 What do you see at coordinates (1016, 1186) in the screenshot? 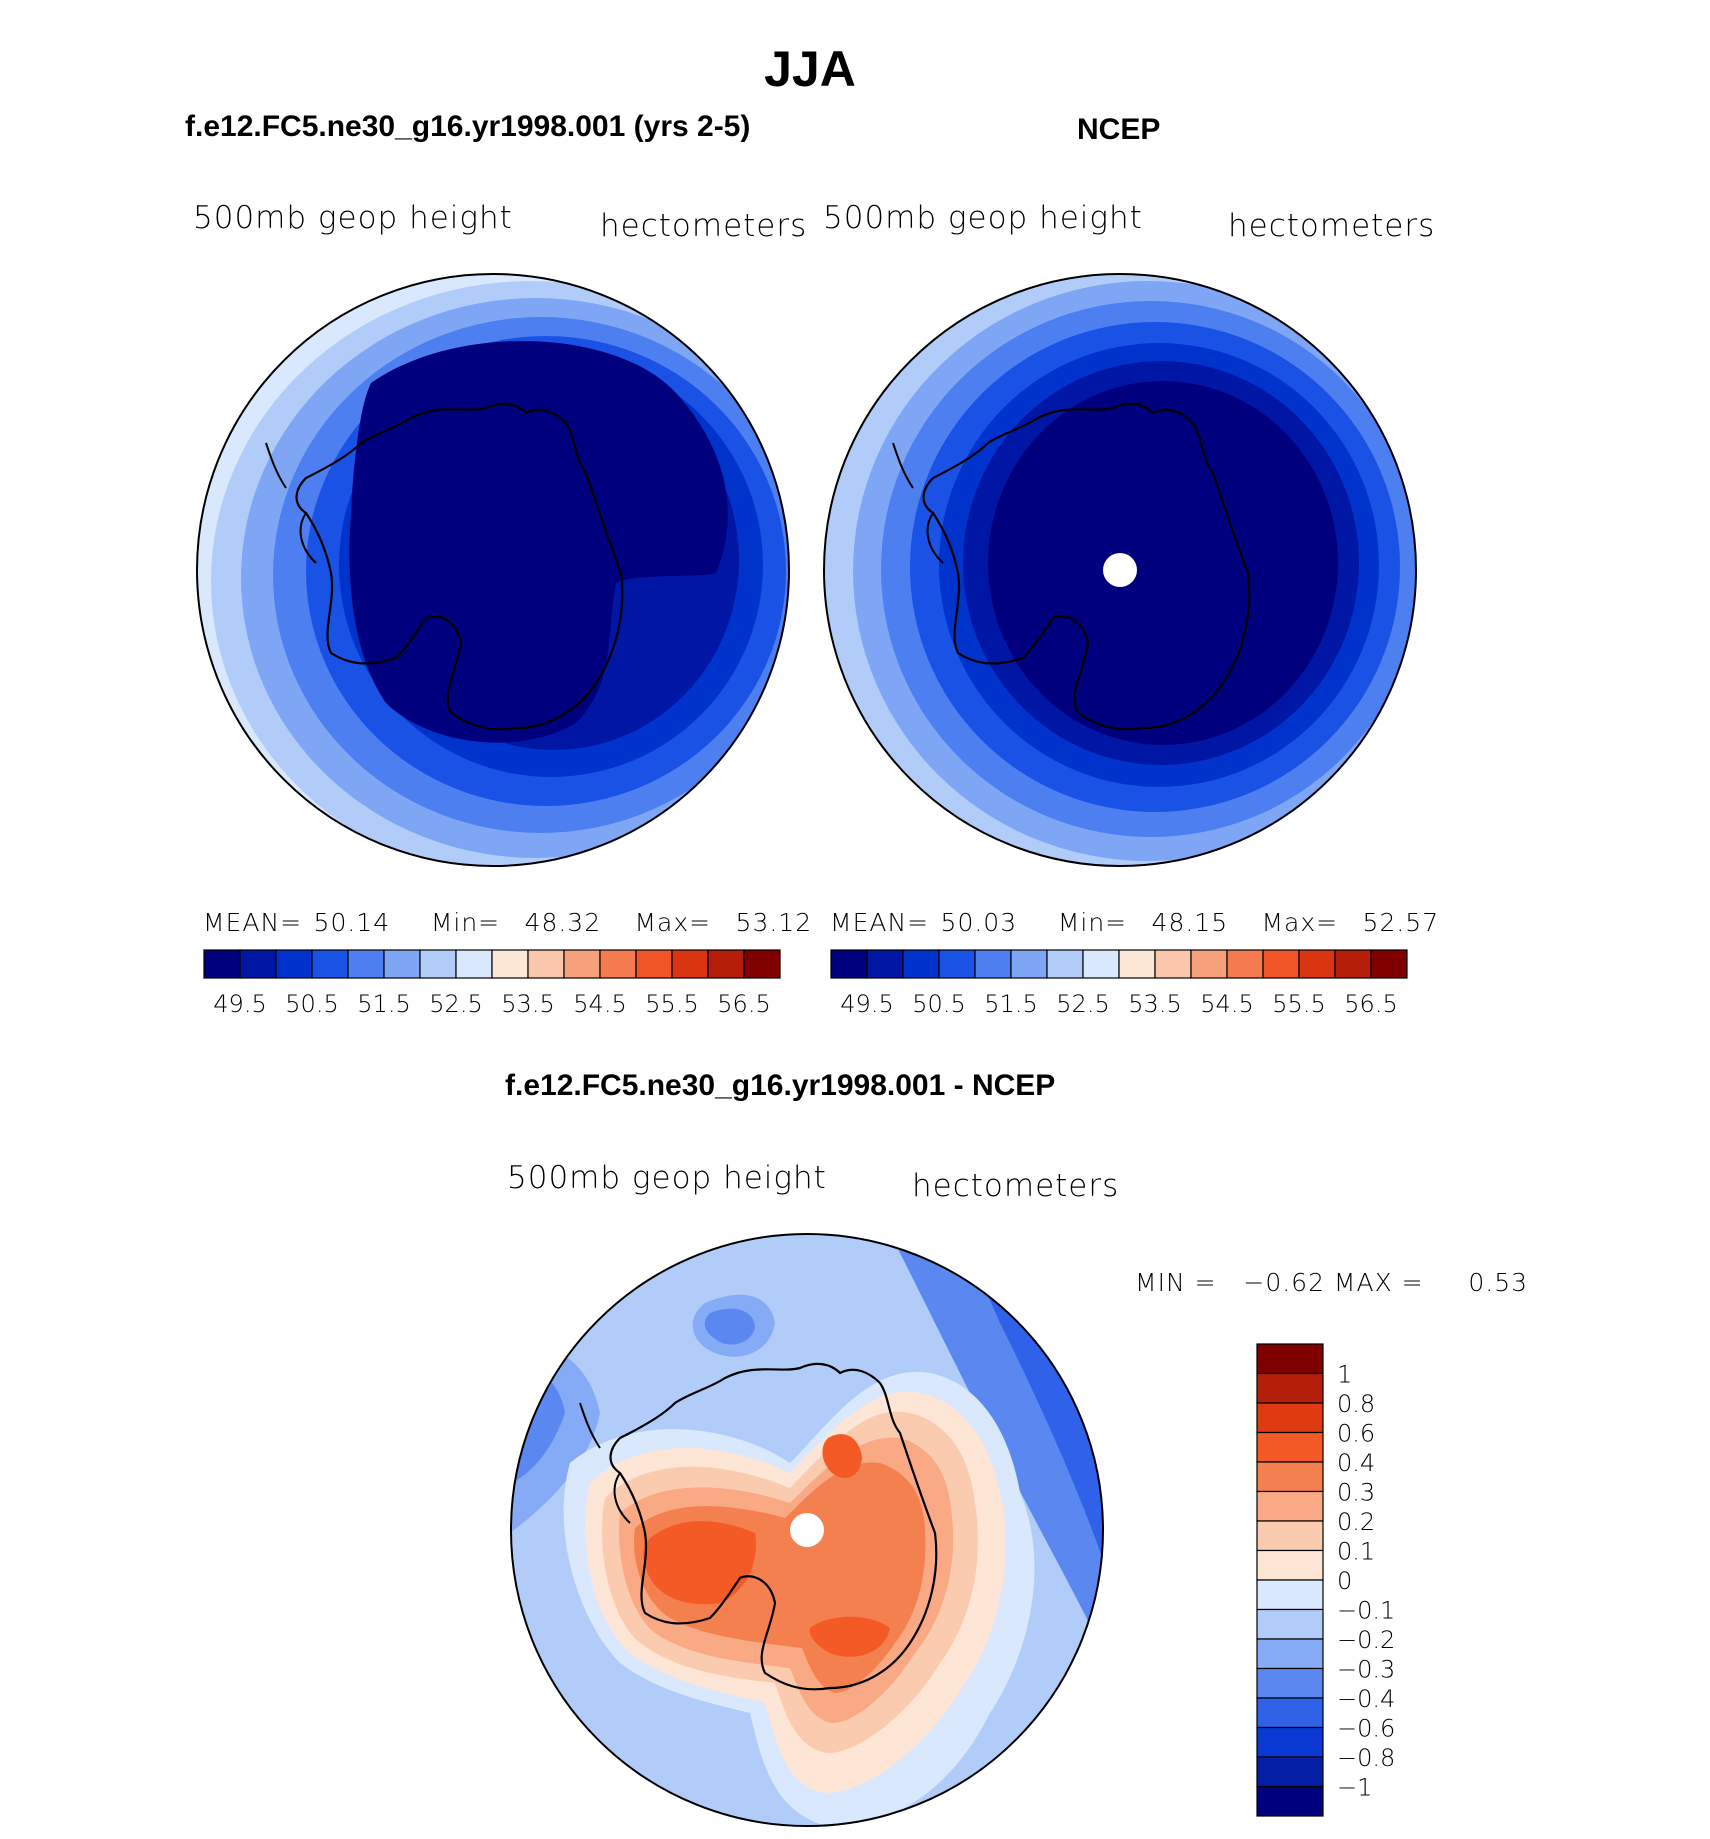
I see `diff-units-label: hectometers` at bounding box center [1016, 1186].